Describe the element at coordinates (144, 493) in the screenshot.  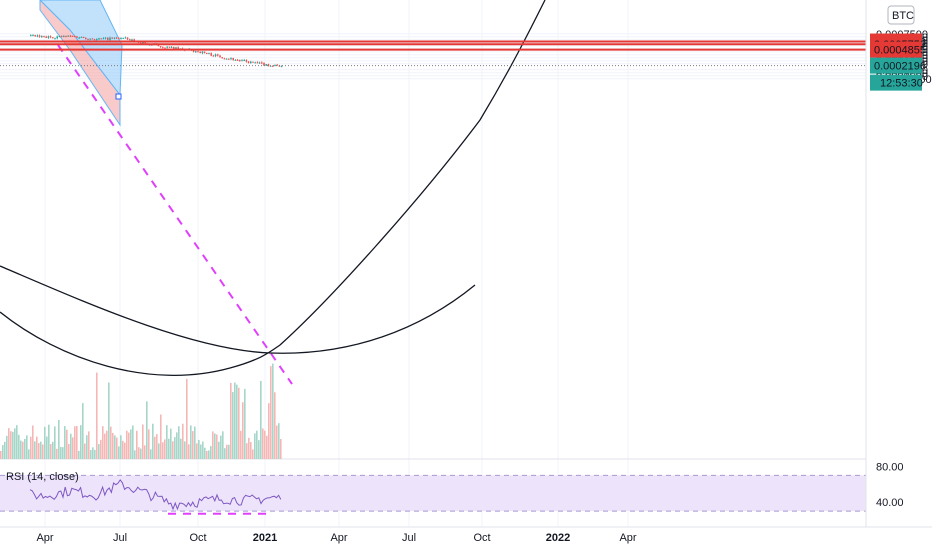
I see `rsi-layer: RSI (14, close)` at that location.